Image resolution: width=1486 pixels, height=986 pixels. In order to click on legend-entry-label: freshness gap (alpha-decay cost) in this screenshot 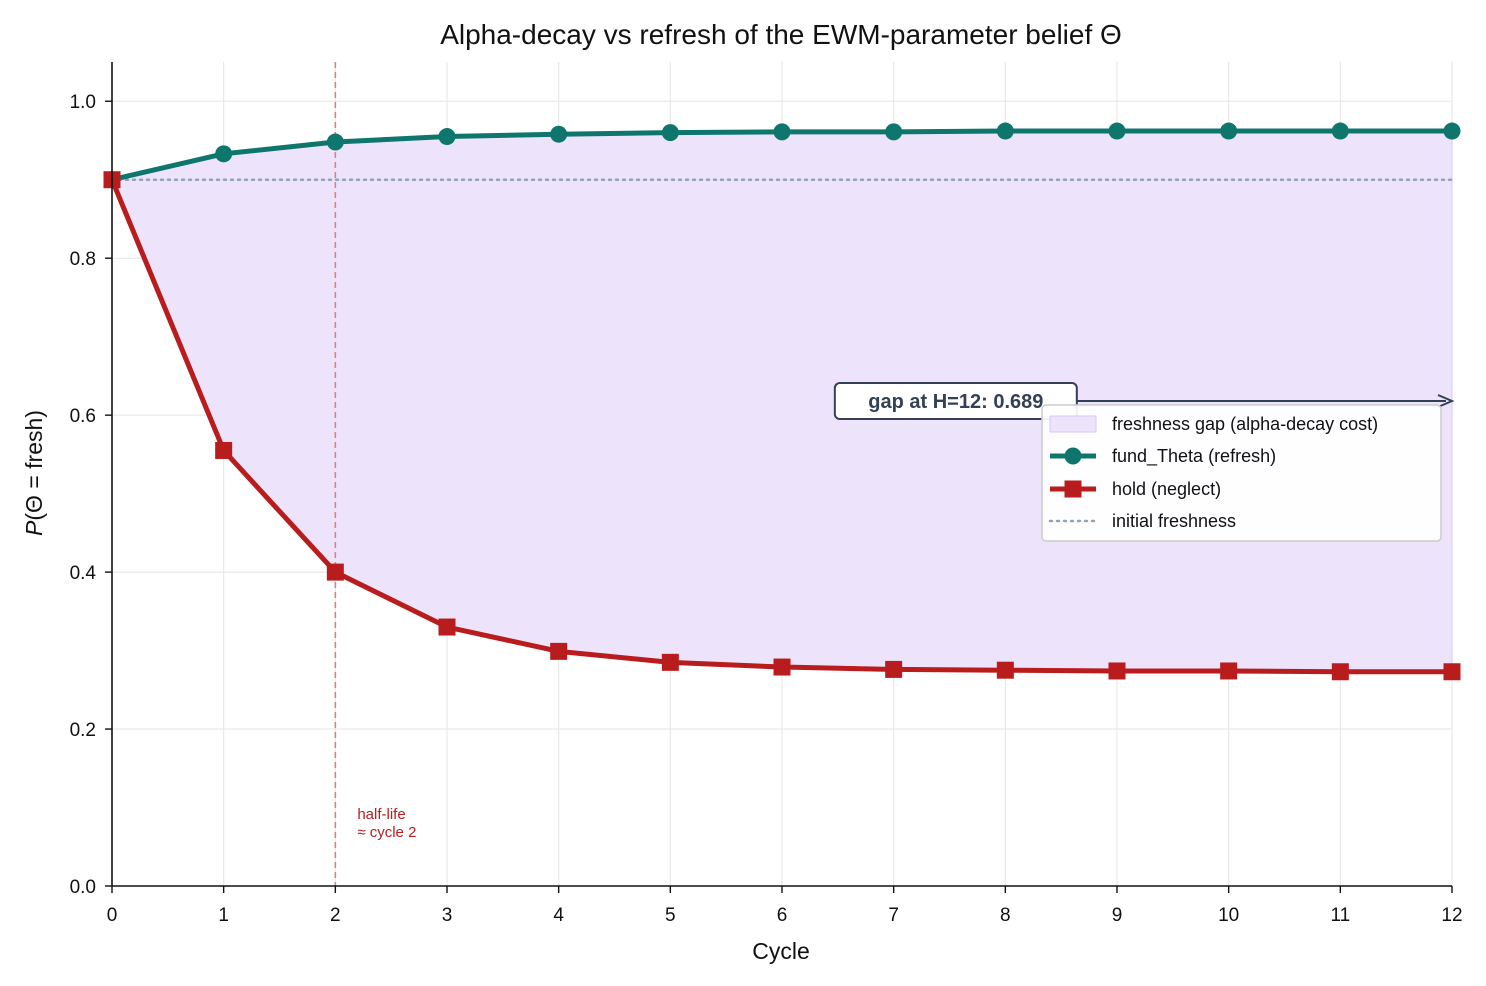, I will do `click(1245, 424)`.